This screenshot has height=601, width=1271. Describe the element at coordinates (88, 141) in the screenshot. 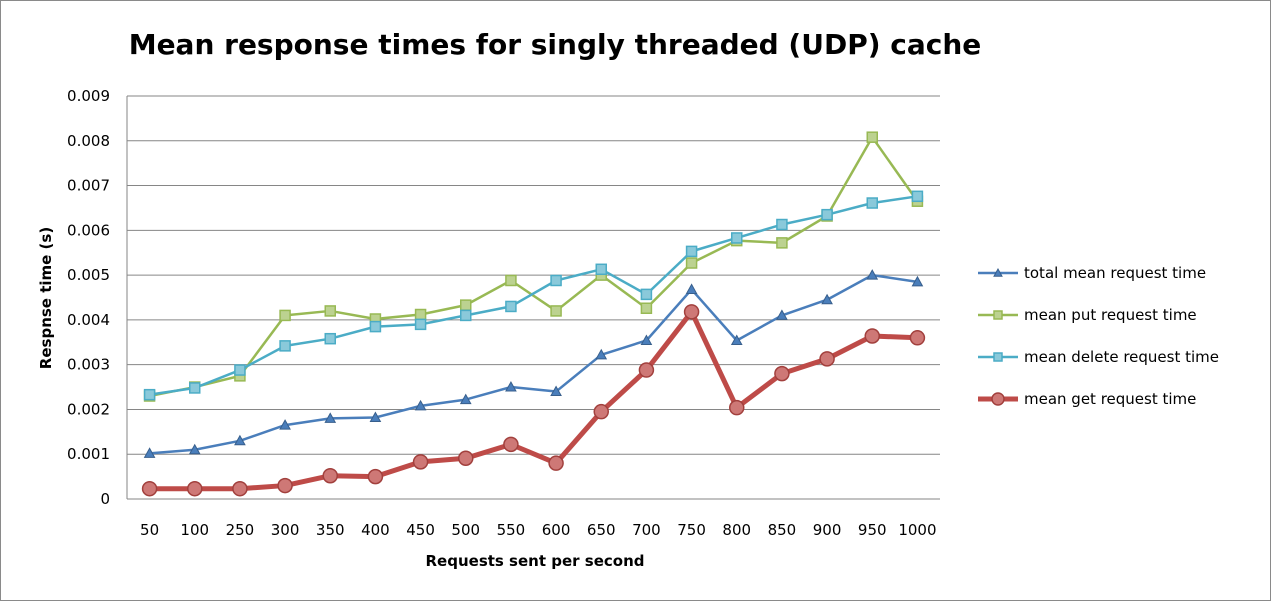

I see `y-tick-label: 0.008` at that location.